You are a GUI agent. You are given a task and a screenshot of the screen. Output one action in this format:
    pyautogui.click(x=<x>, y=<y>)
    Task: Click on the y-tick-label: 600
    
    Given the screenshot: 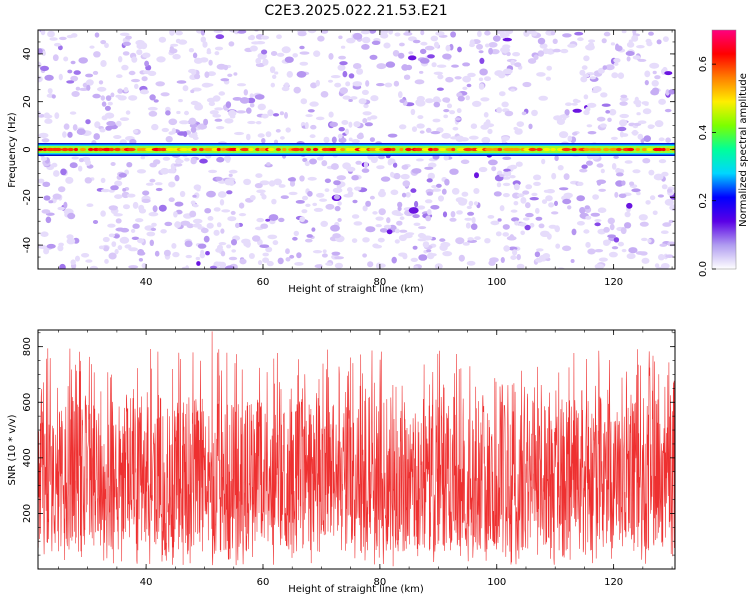 What is the action you would take?
    pyautogui.click(x=27, y=402)
    